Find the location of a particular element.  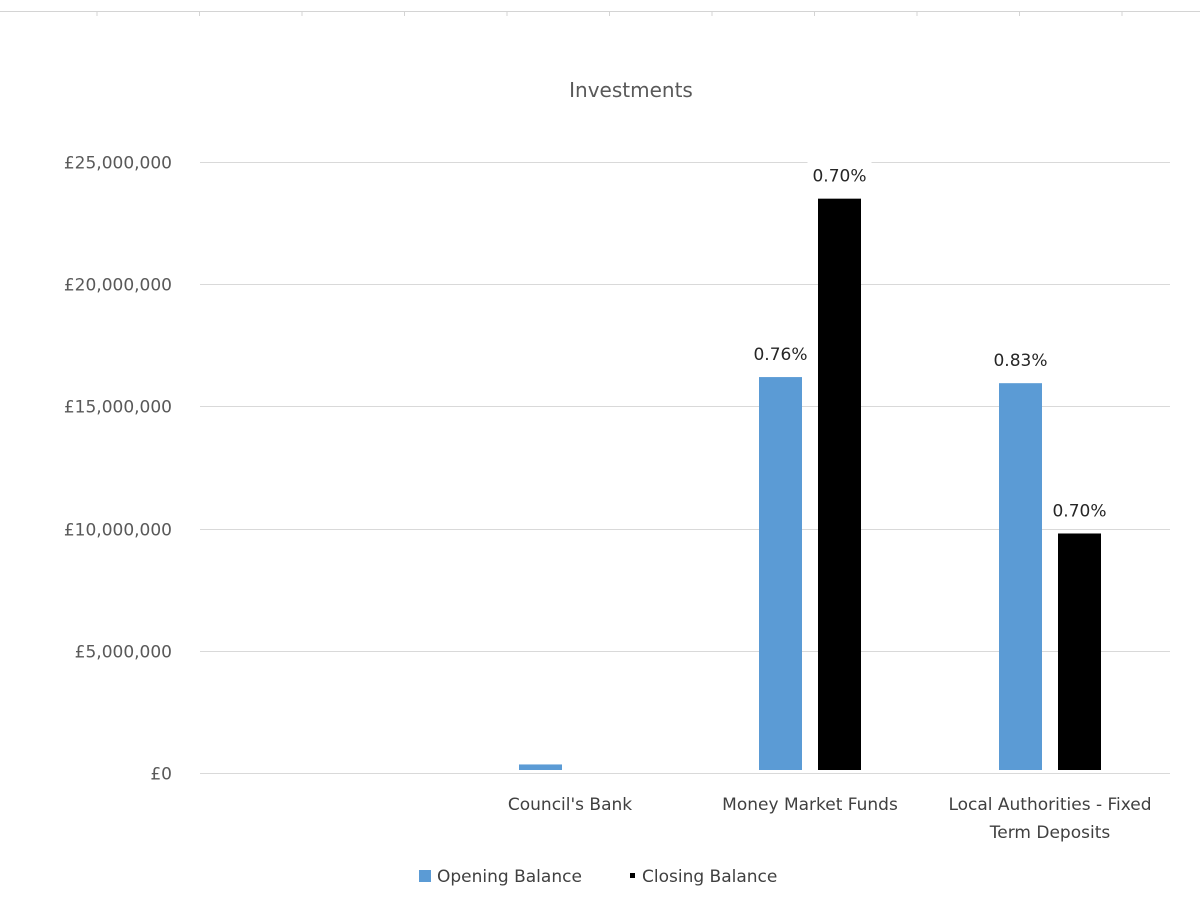

x-tick-label: Money Market Funds is located at coordinates (810, 805).